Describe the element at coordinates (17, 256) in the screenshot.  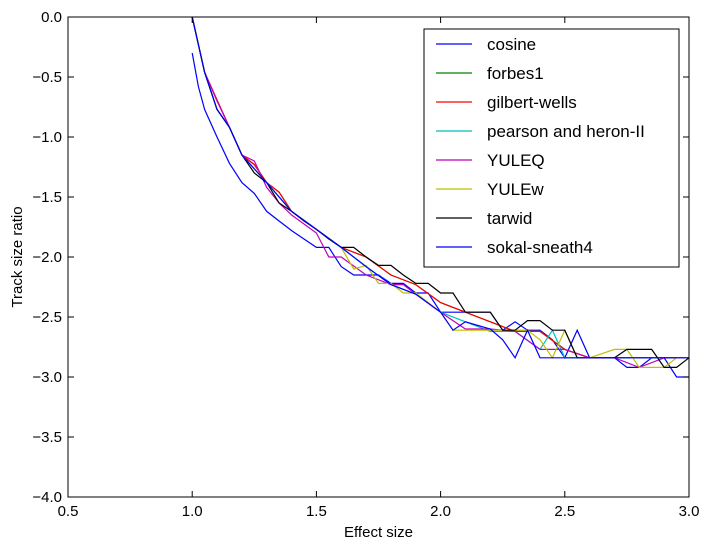
I see `y-axis-label: Track size ratio` at that location.